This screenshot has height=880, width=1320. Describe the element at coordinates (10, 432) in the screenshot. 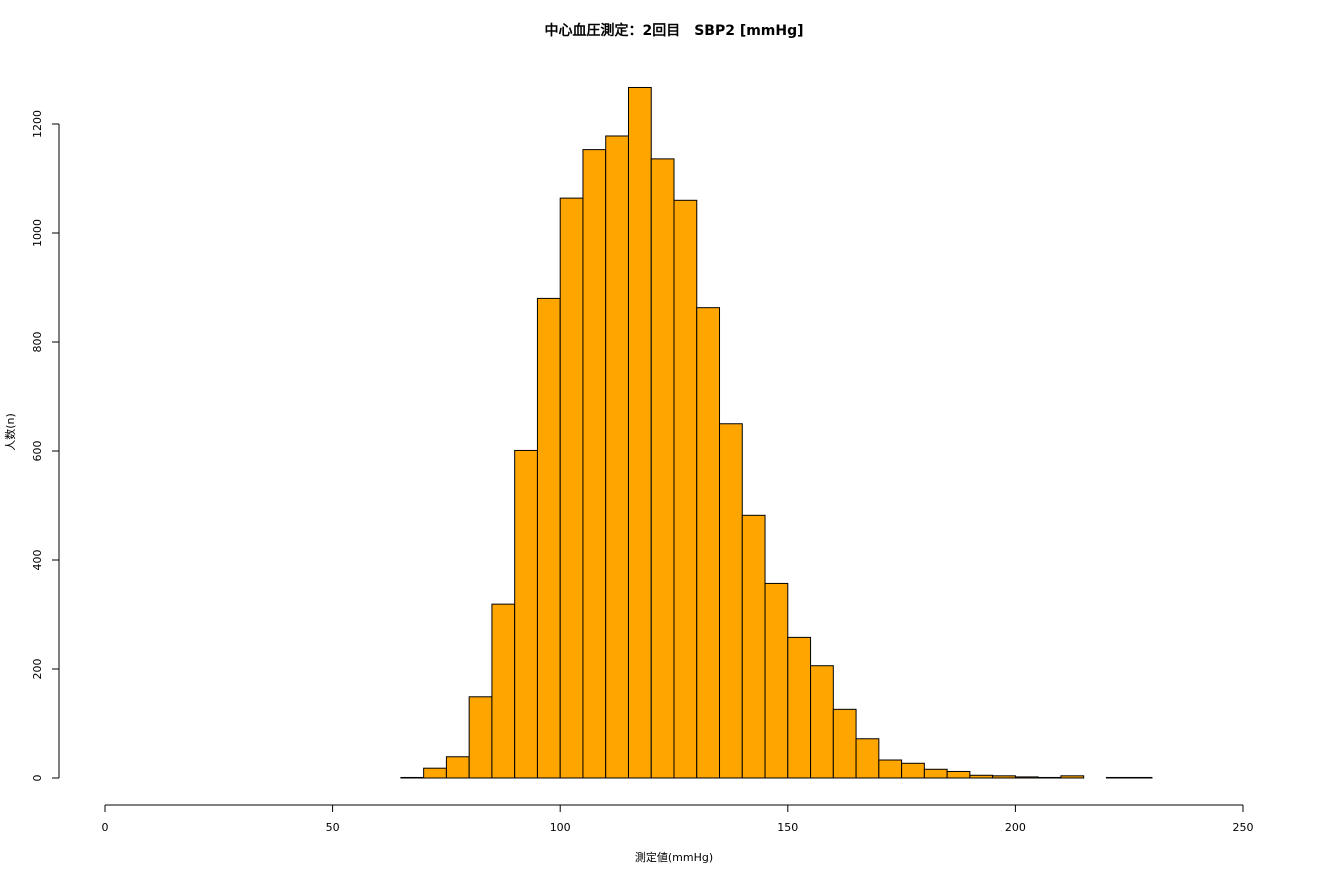

I see `y-axis-label: 人数(n)` at that location.